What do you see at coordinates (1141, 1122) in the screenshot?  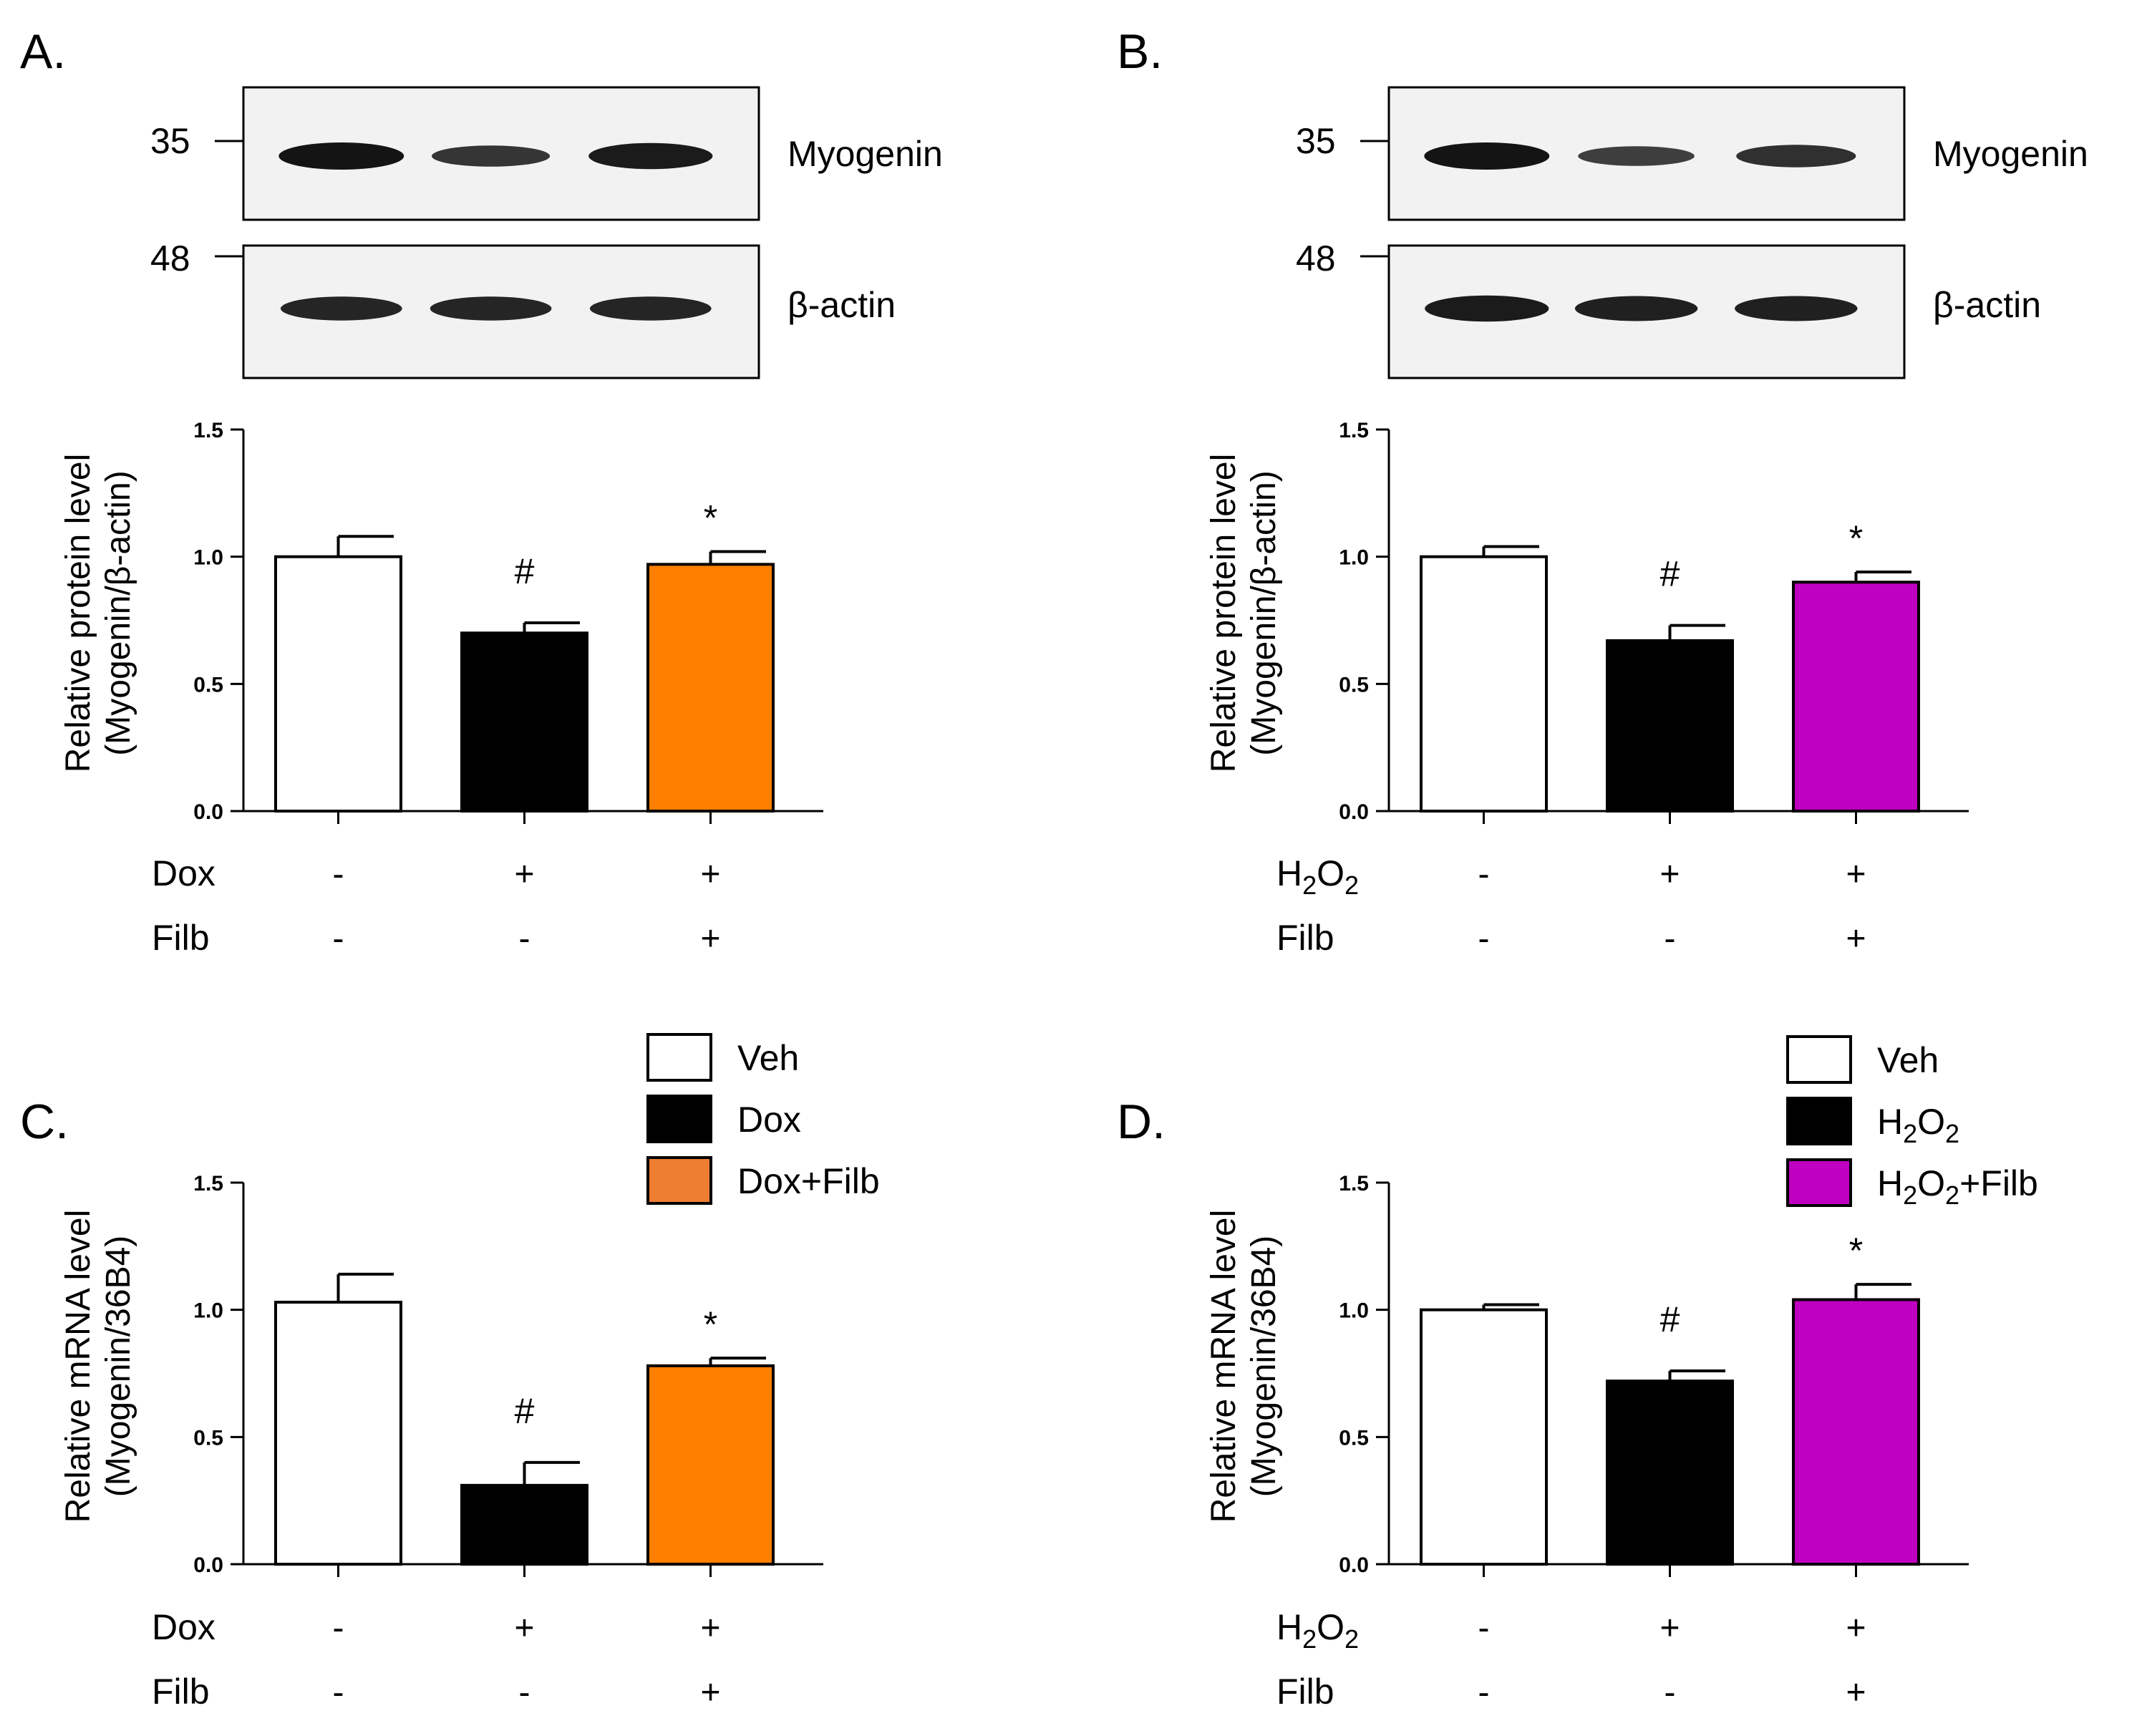 I see `panel-label-D: D.` at bounding box center [1141, 1122].